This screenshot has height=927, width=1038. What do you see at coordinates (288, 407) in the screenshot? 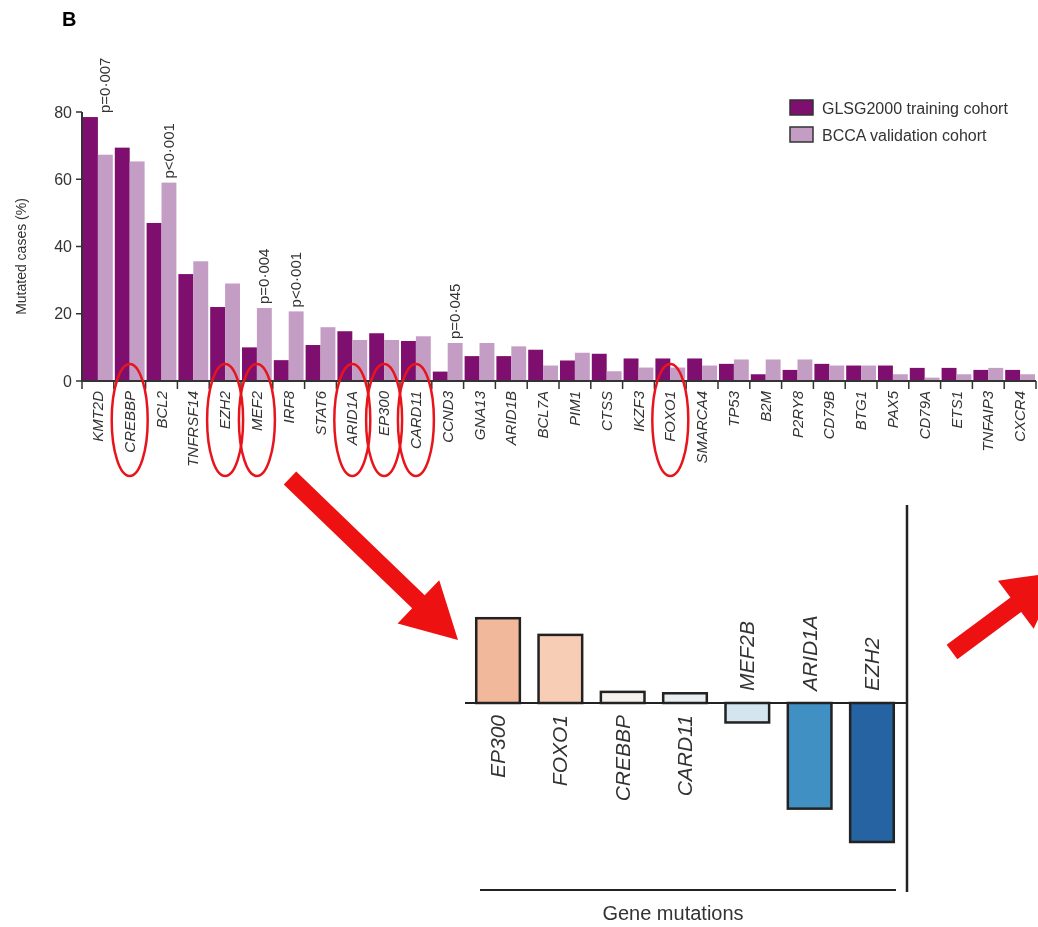
I see `x-tick-label: IRF8` at bounding box center [288, 407].